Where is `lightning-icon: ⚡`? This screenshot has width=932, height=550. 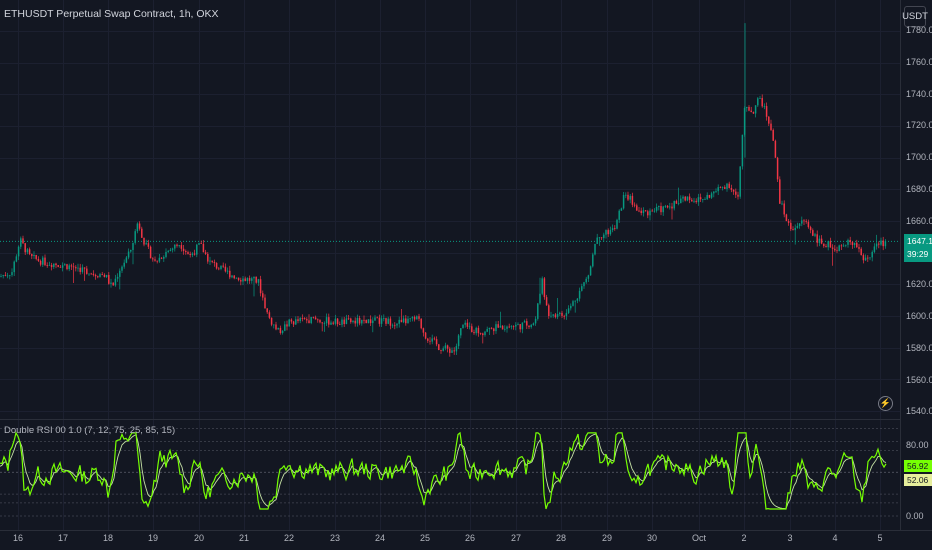
lightning-icon: ⚡ is located at coordinates (885, 403).